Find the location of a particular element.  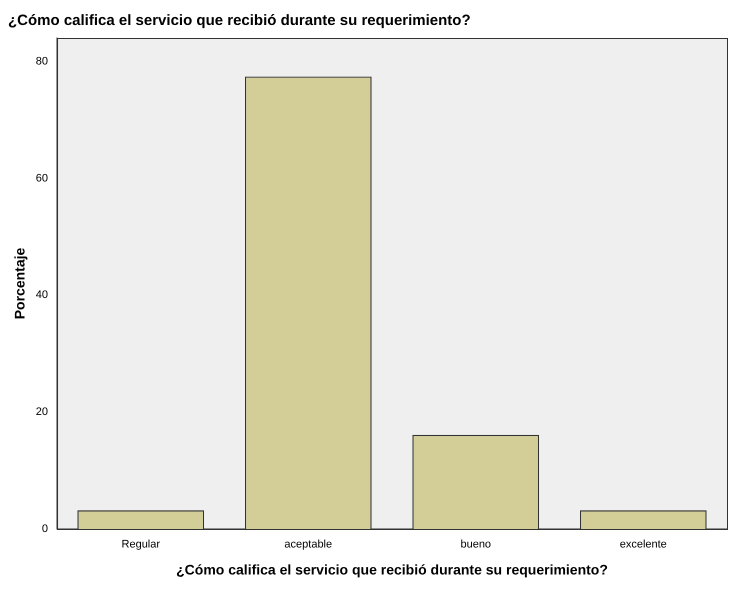

y-tick-label: 0 is located at coordinates (45, 529).